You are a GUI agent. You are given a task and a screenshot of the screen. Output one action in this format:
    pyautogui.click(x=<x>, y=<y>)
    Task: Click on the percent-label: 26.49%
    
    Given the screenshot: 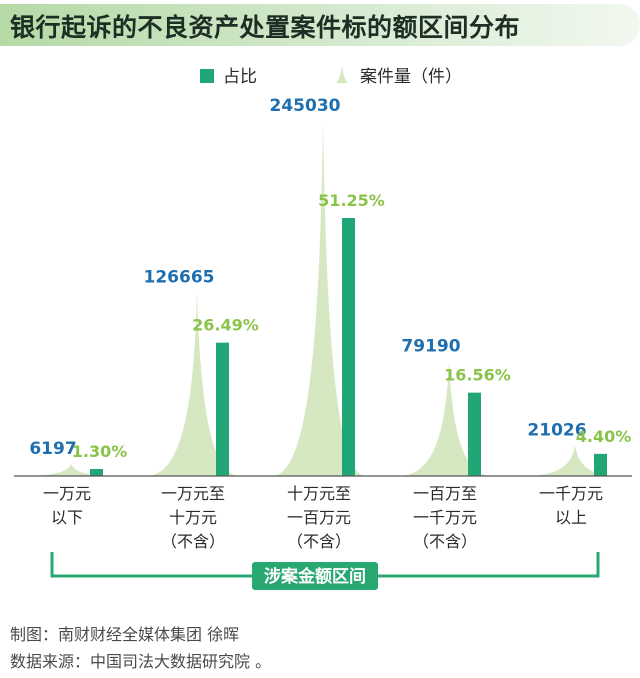 What is the action you would take?
    pyautogui.click(x=225, y=325)
    